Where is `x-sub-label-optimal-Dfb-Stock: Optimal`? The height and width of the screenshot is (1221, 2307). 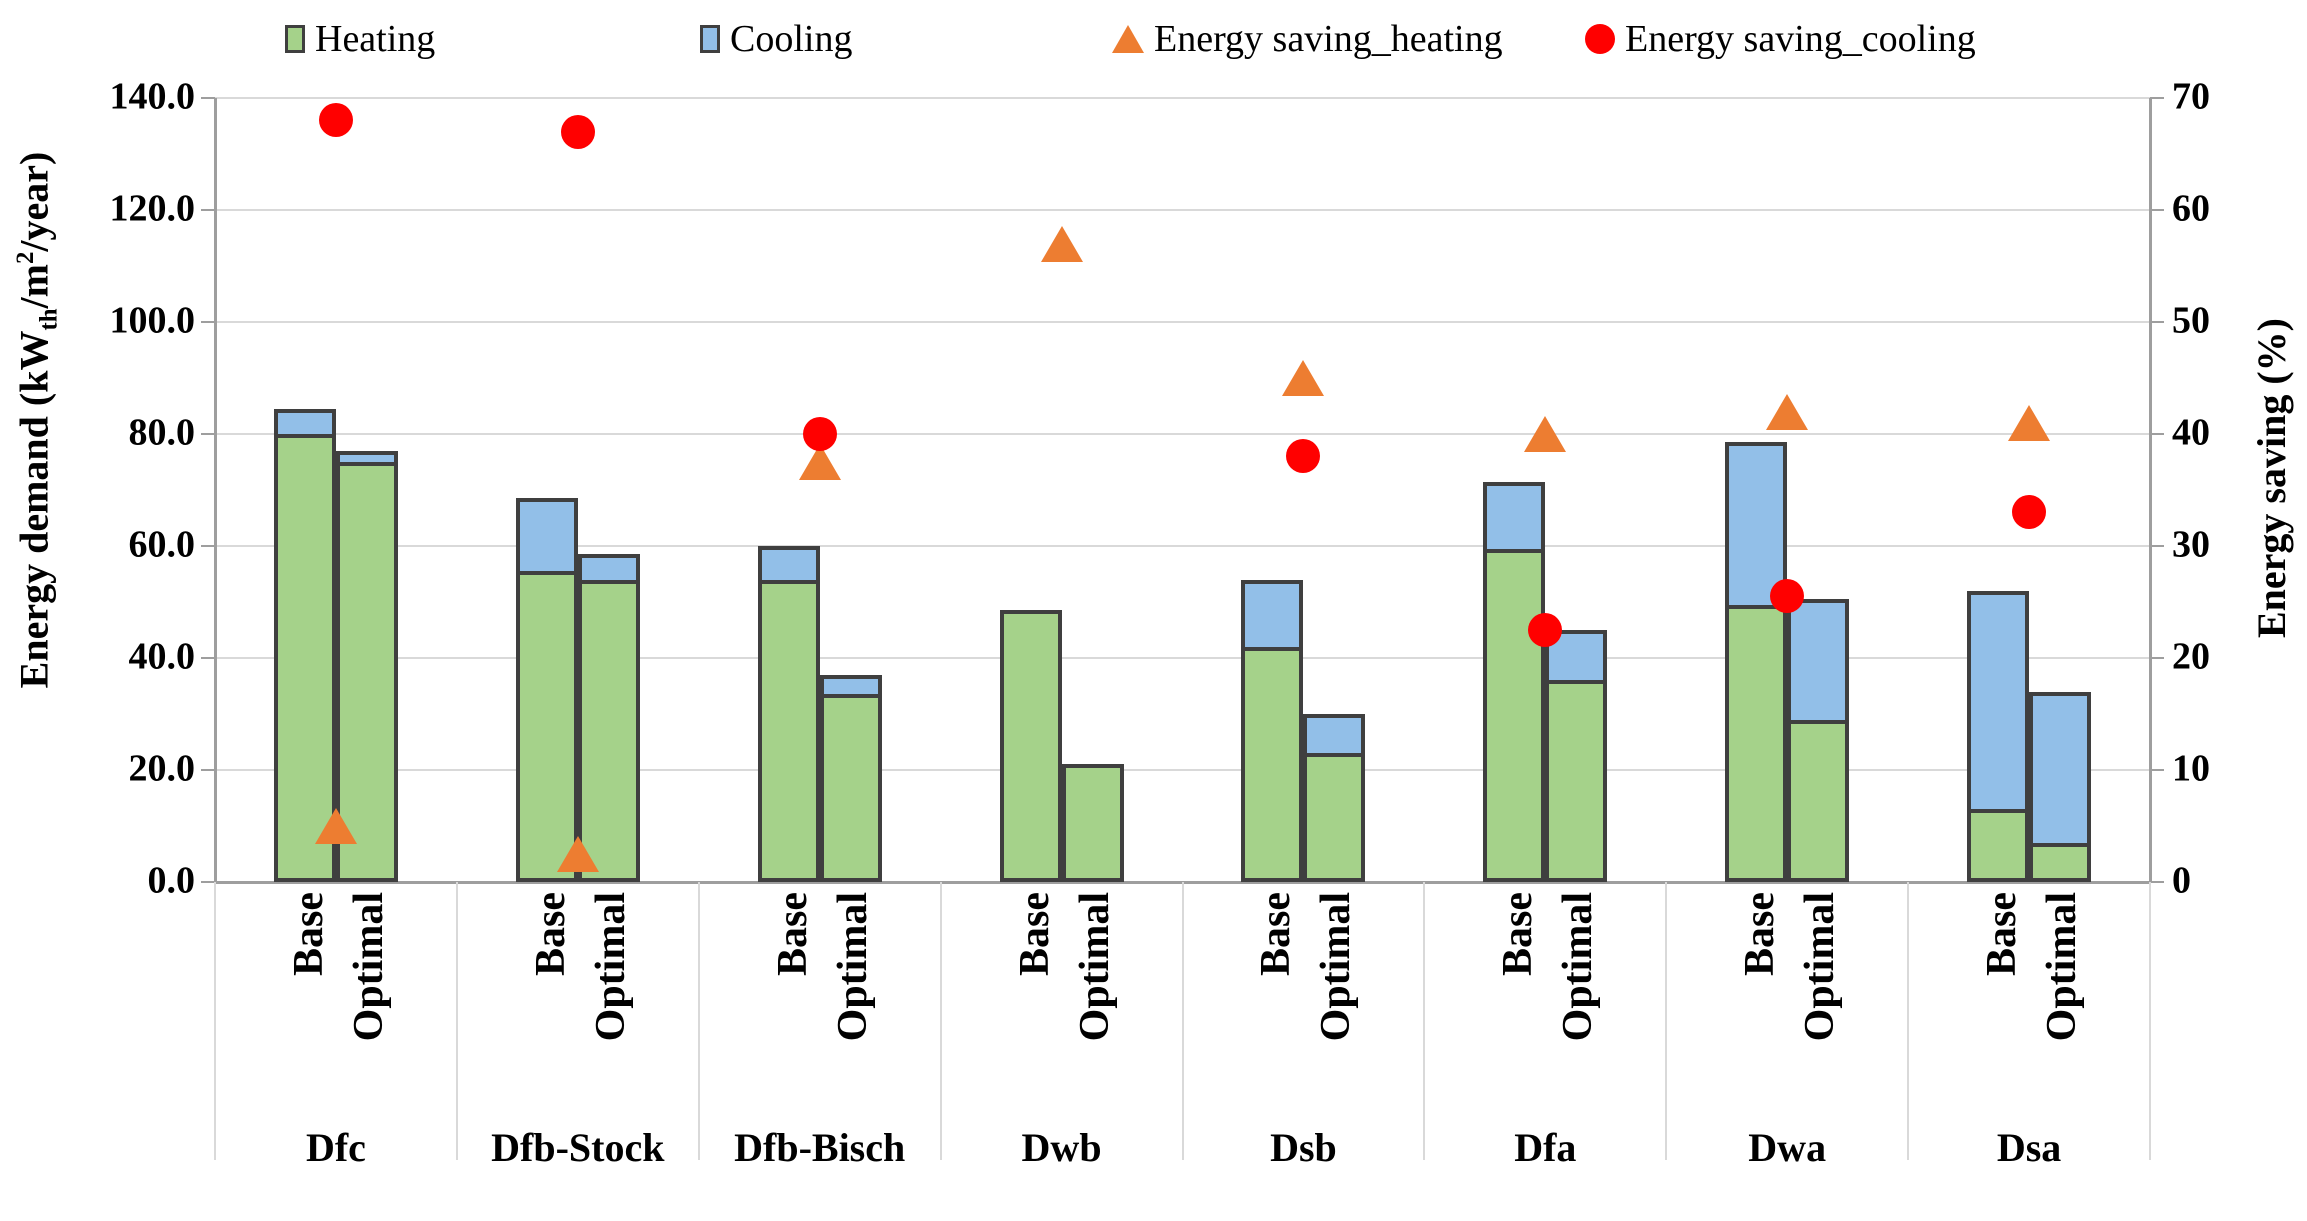 x-sub-label-optimal-Dfb-Stock: Optimal is located at coordinates (610, 967).